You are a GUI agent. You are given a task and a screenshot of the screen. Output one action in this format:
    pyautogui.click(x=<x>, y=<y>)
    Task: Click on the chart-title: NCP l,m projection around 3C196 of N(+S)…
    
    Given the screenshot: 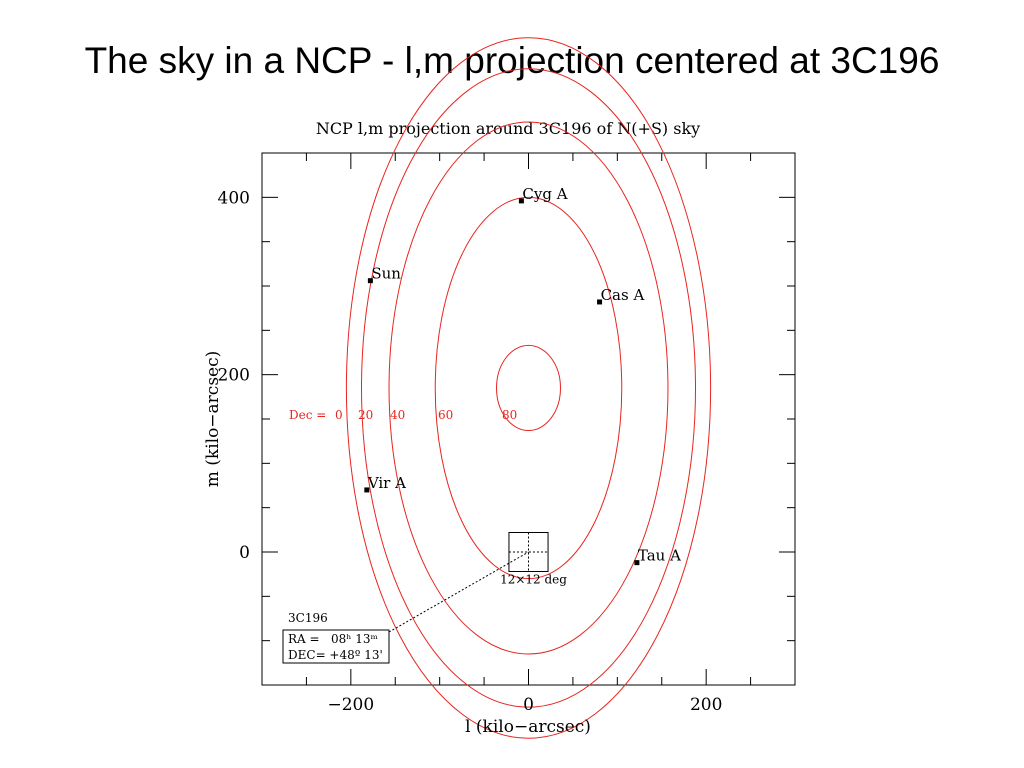 What is the action you would take?
    pyautogui.click(x=508, y=128)
    